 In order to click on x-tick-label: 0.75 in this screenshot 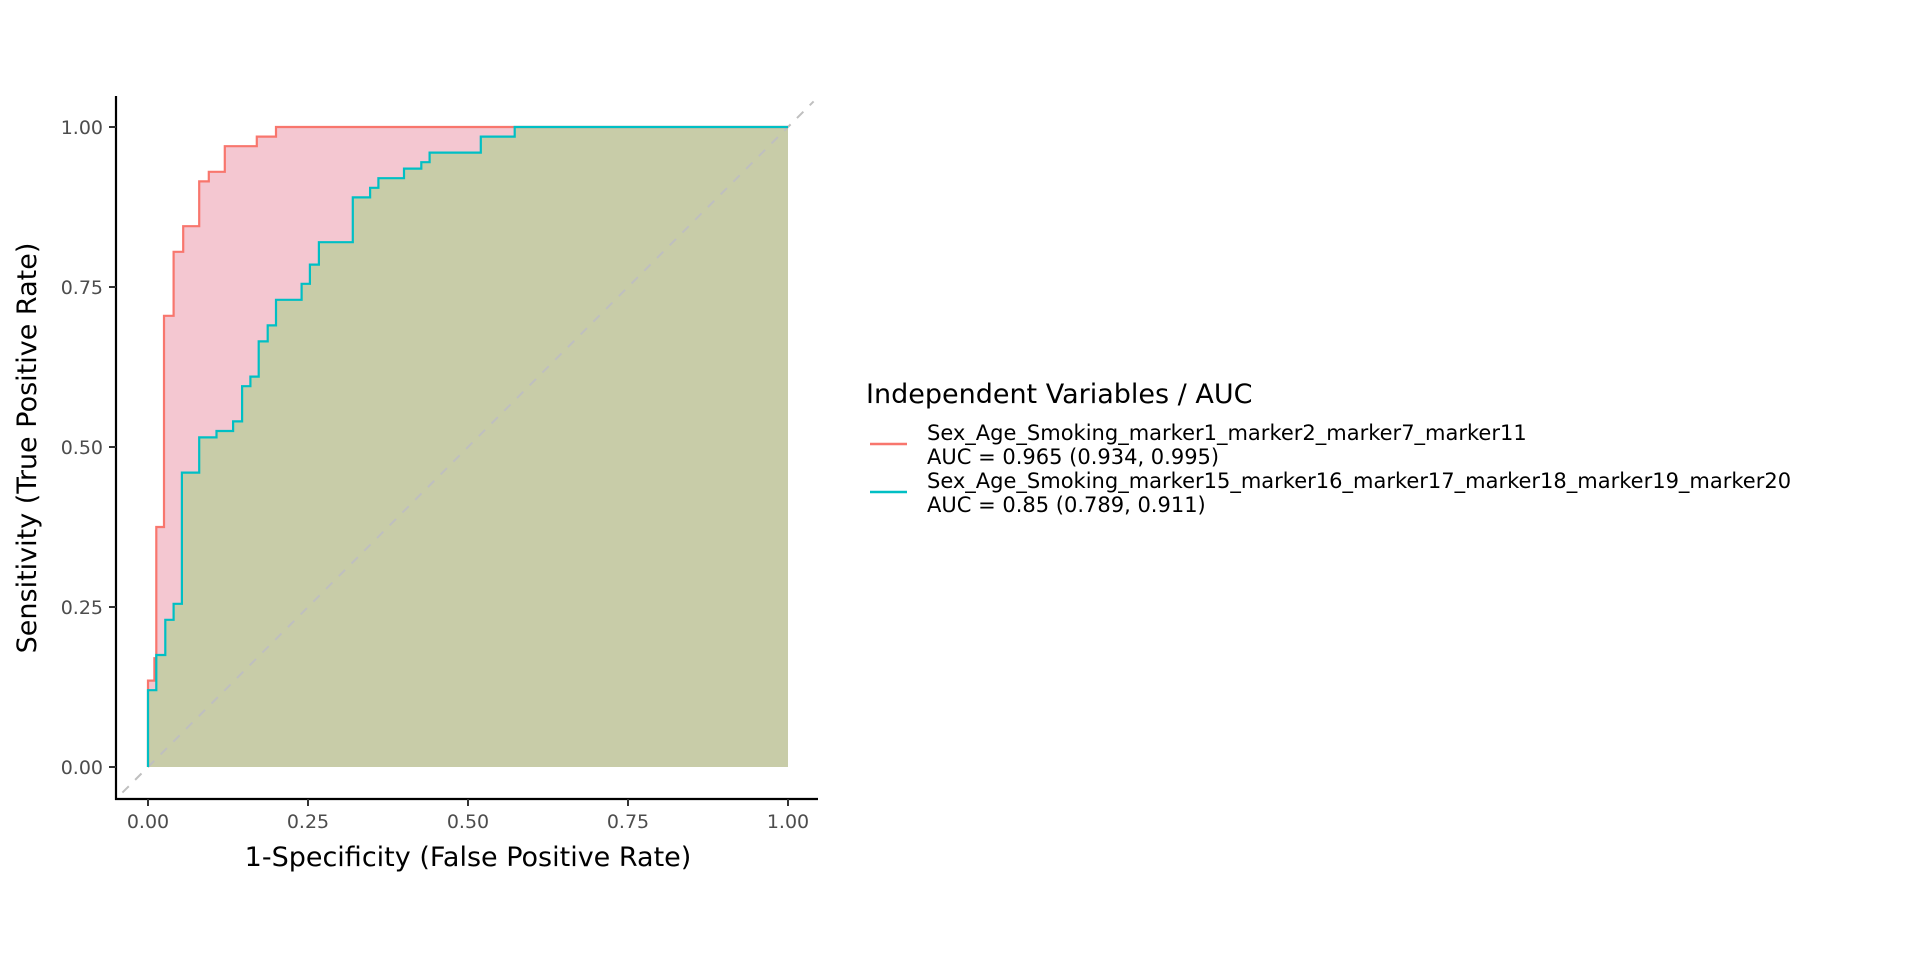, I will do `click(628, 822)`.